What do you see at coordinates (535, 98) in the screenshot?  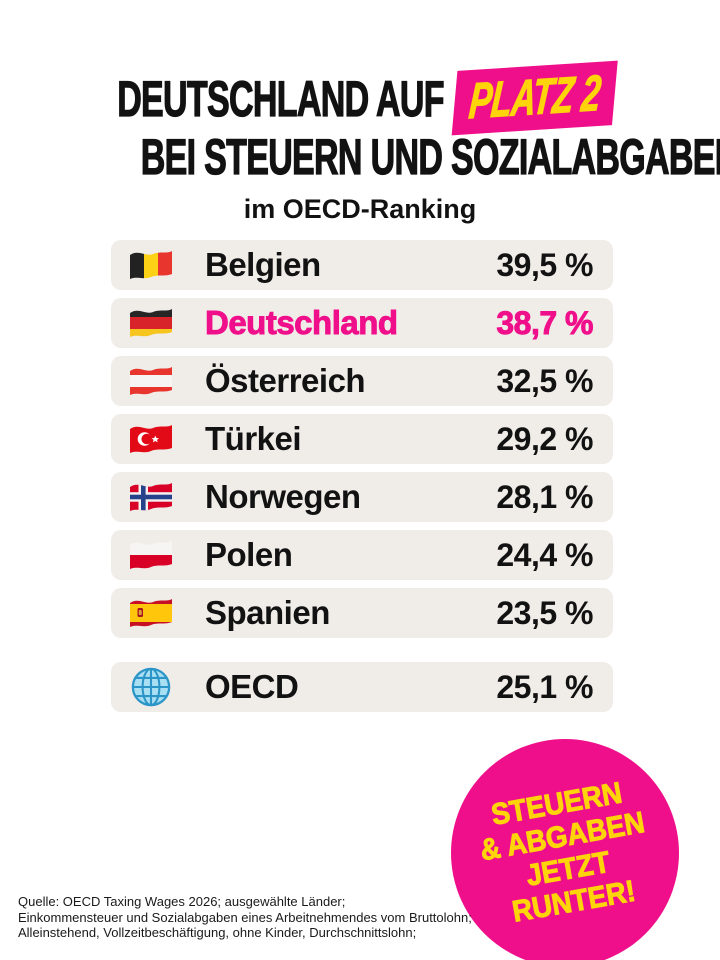 I see `platz-2-badge: PLATZ 2` at bounding box center [535, 98].